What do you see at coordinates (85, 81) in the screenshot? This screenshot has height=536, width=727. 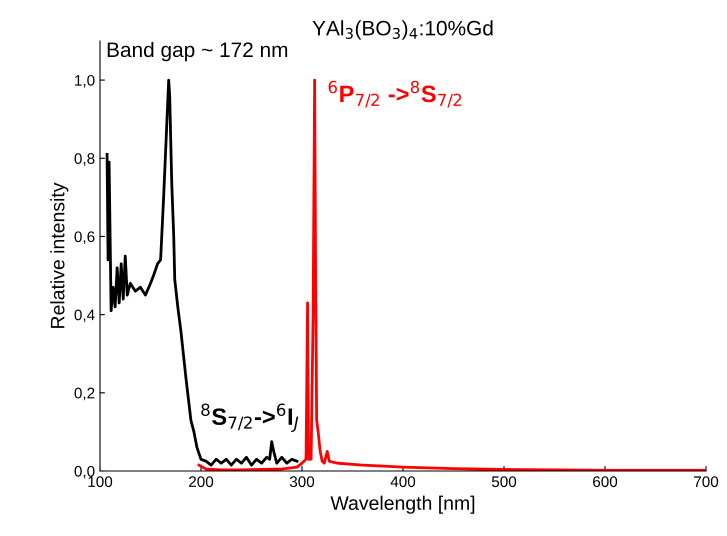 I see `y-tick-label: 1,0` at bounding box center [85, 81].